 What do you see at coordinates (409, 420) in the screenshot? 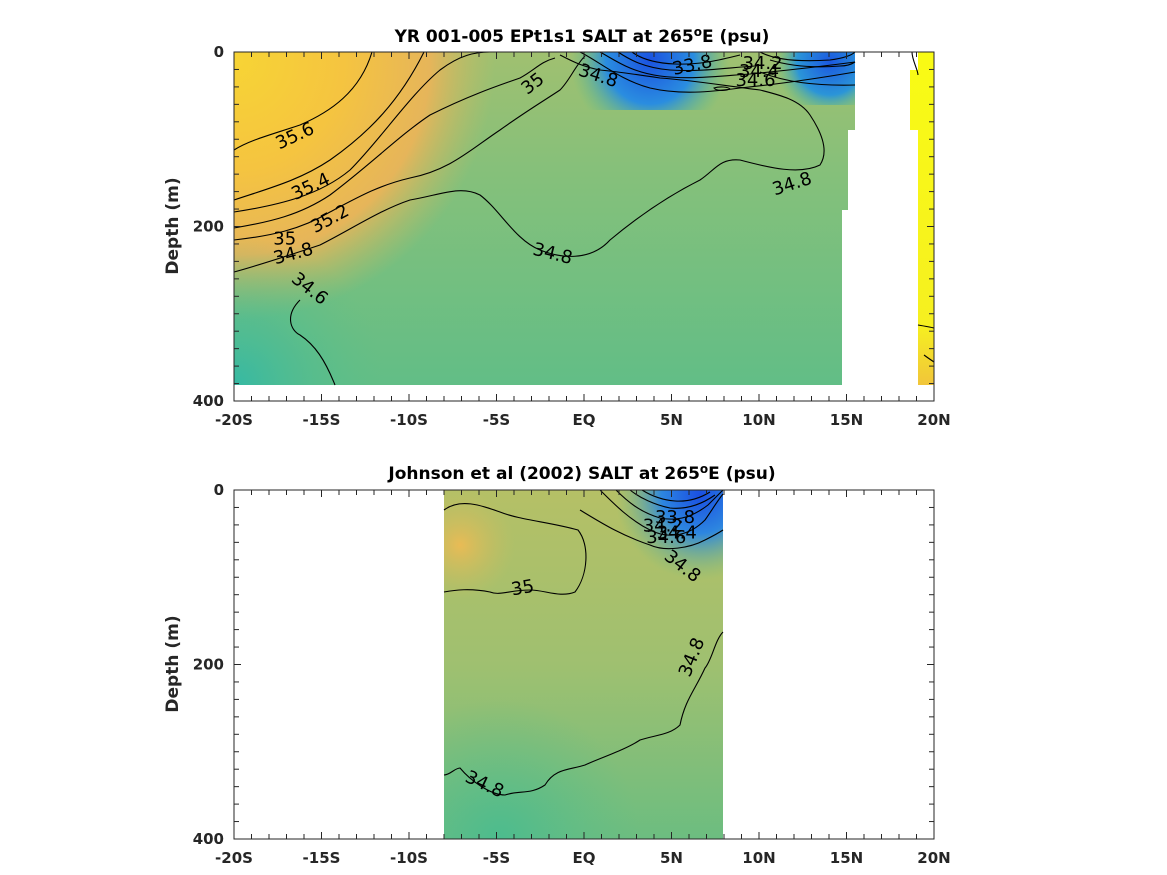
I see `top-x-tick-label: -10S` at bounding box center [409, 420].